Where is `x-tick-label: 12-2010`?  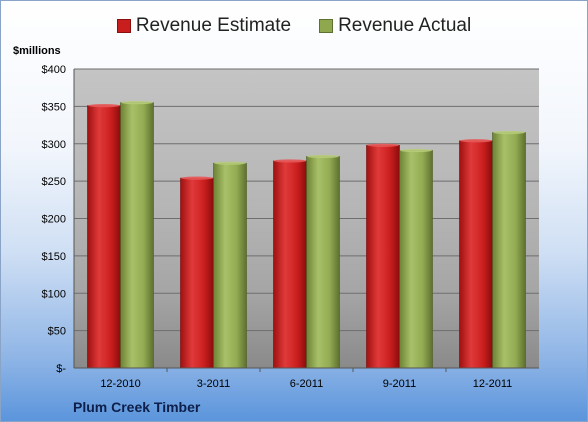
x-tick-label: 12-2010 is located at coordinates (120, 384).